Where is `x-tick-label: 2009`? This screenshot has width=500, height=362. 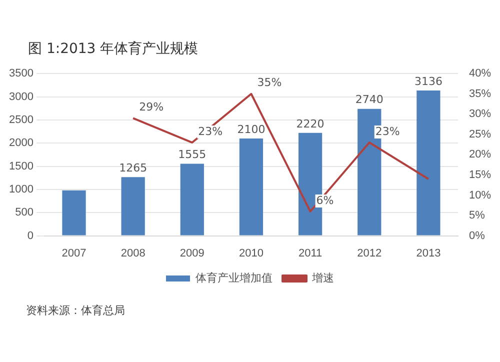
x-tick-label: 2009 is located at coordinates (192, 253).